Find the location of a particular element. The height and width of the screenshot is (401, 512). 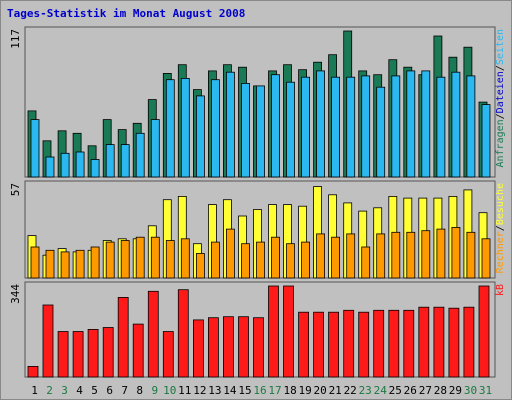

legend: kB is located at coordinates (500, 290).